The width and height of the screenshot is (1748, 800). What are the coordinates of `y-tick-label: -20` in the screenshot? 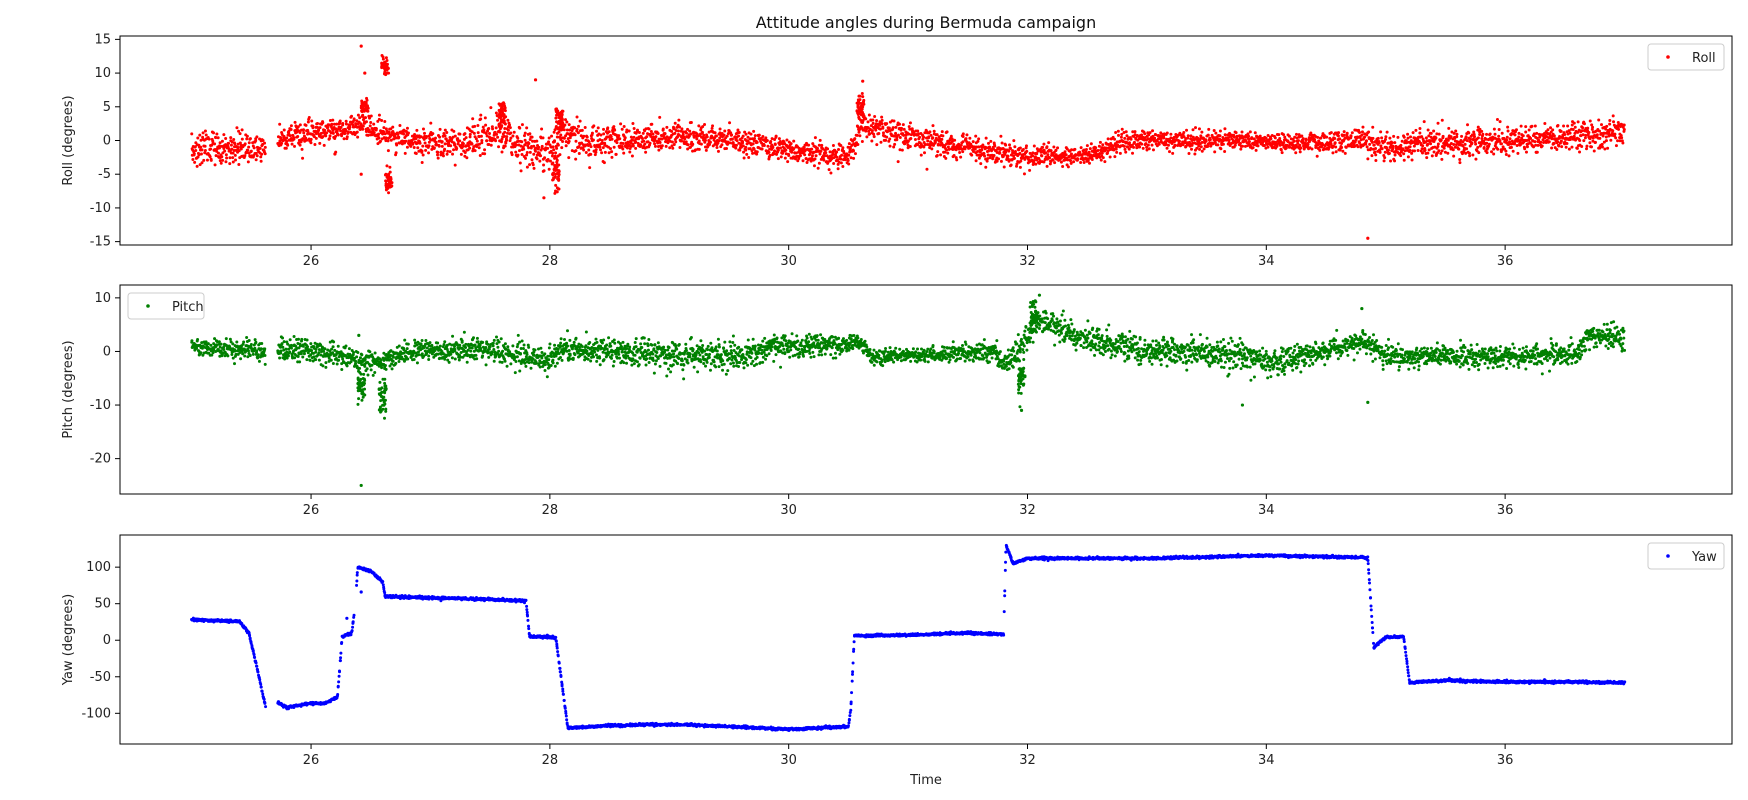 It's located at (100, 459).